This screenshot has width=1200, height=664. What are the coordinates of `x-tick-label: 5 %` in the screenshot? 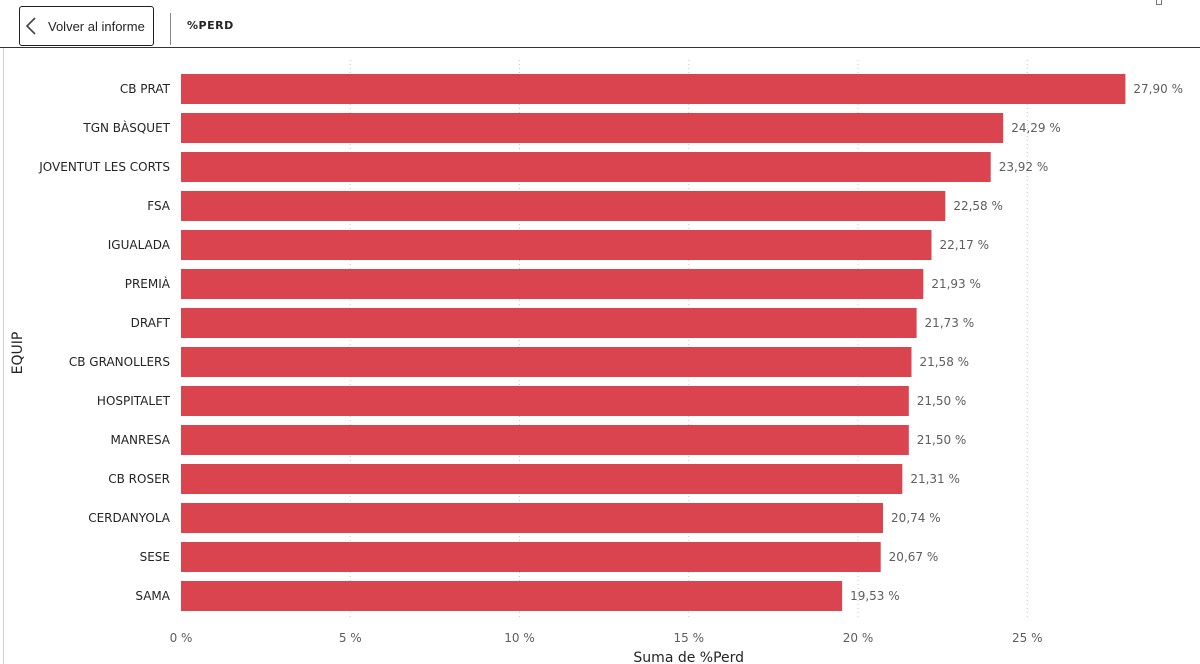 It's located at (350, 638).